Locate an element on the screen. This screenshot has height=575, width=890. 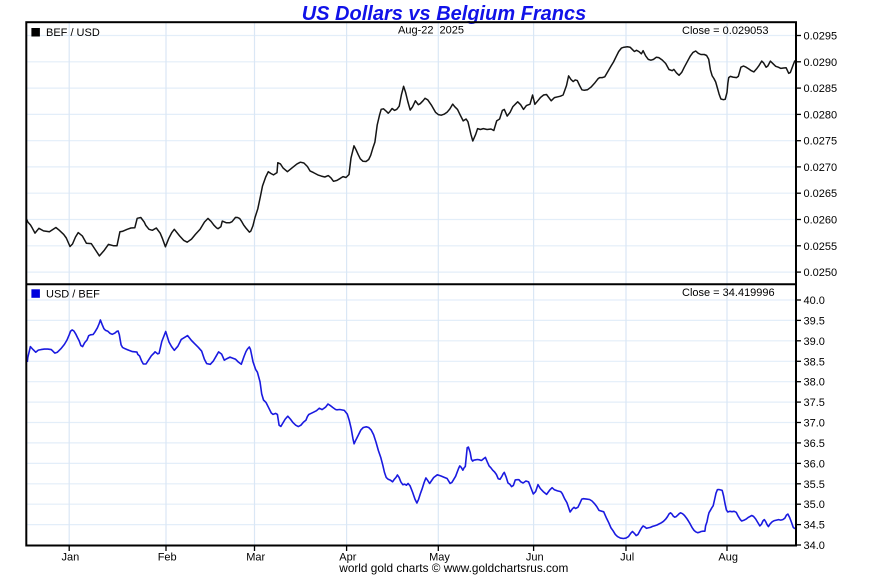
svg-text: 37.0 is located at coordinates (814, 424).